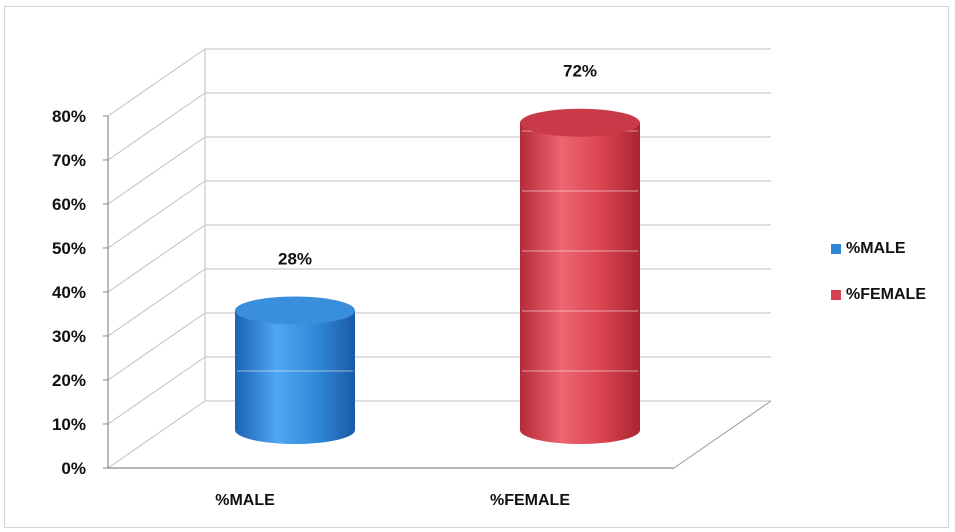 This screenshot has height=532, width=955. What do you see at coordinates (580, 122) in the screenshot?
I see `bar-top-female` at bounding box center [580, 122].